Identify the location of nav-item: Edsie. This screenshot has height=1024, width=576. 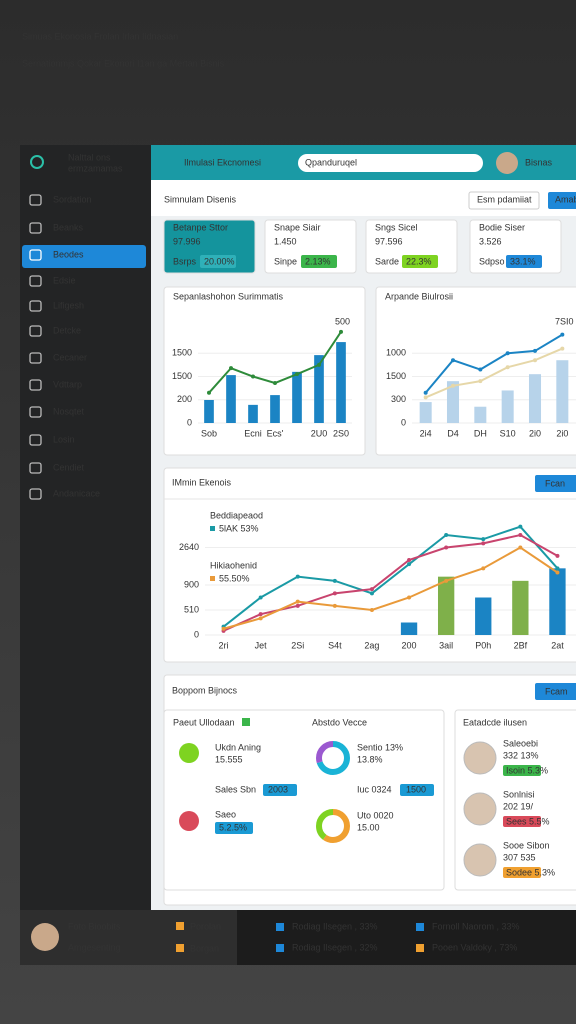
(64, 280).